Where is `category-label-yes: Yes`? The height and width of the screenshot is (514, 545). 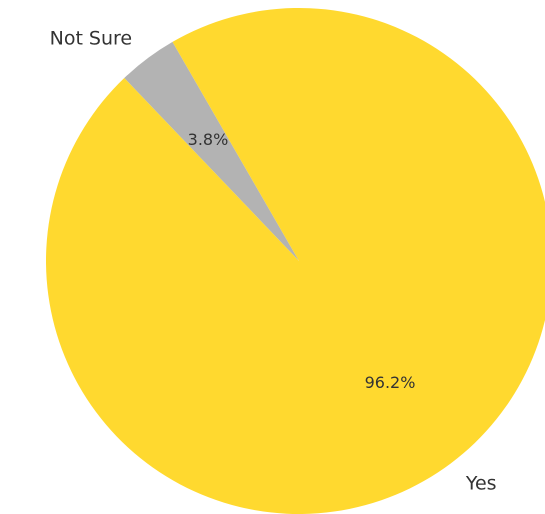
category-label-yes: Yes is located at coordinates (481, 484).